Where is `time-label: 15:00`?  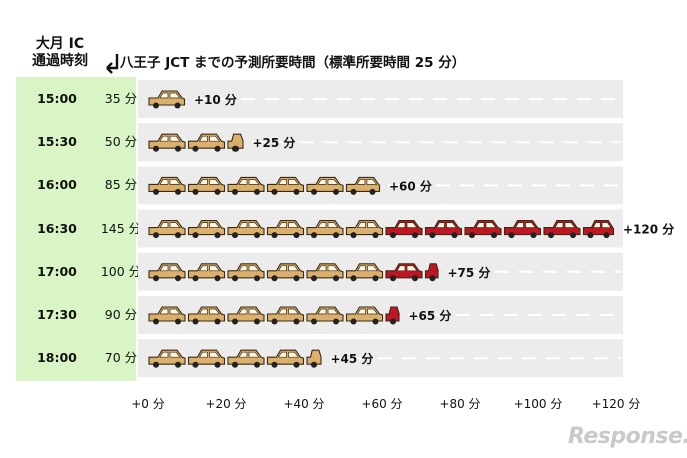
time-label: 15:00 is located at coordinates (57, 98).